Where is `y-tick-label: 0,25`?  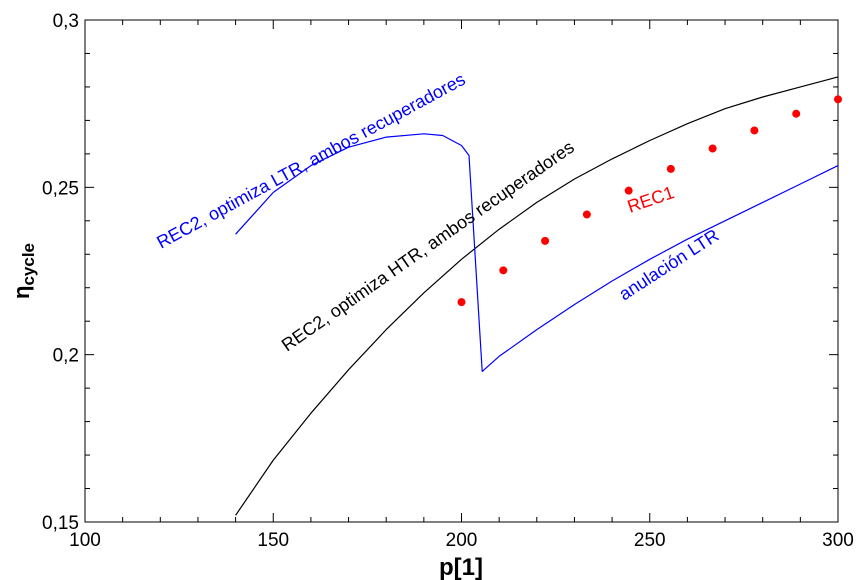
y-tick-label: 0,25 is located at coordinates (60, 188).